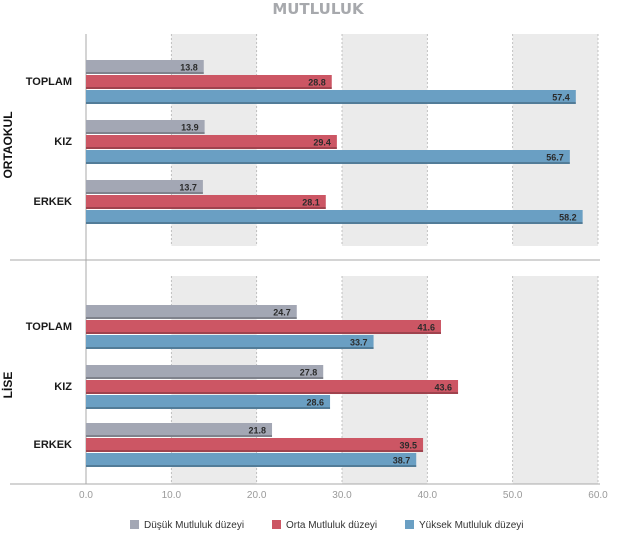 Image resolution: width=640 pixels, height=535 pixels. I want to click on x-tick-label: 0.0, so click(86, 495).